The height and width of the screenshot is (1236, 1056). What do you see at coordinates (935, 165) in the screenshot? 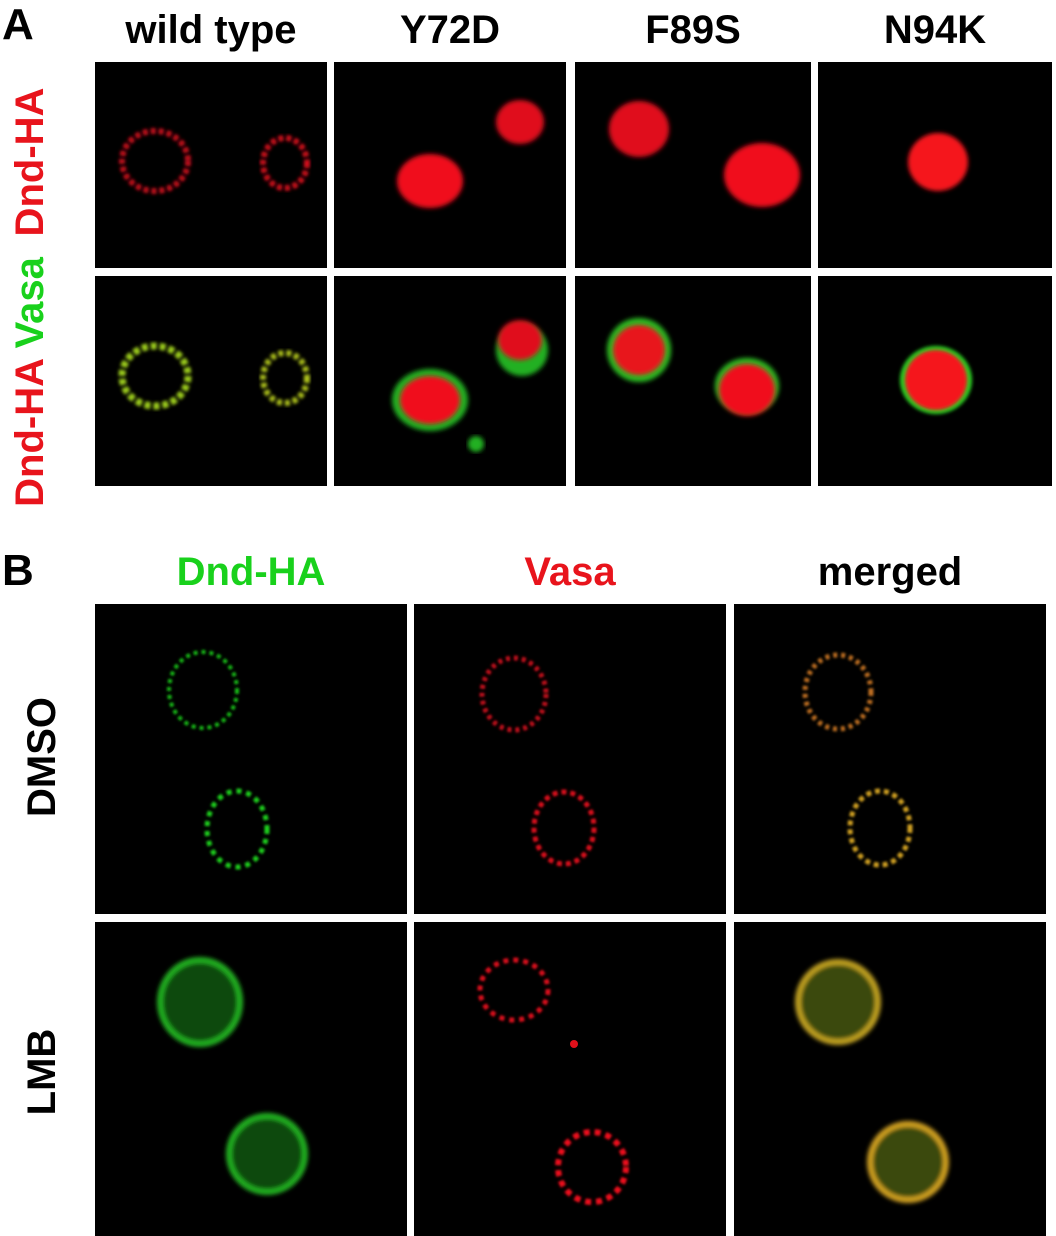
I see `micrograph-a-n94k-dnd` at bounding box center [935, 165].